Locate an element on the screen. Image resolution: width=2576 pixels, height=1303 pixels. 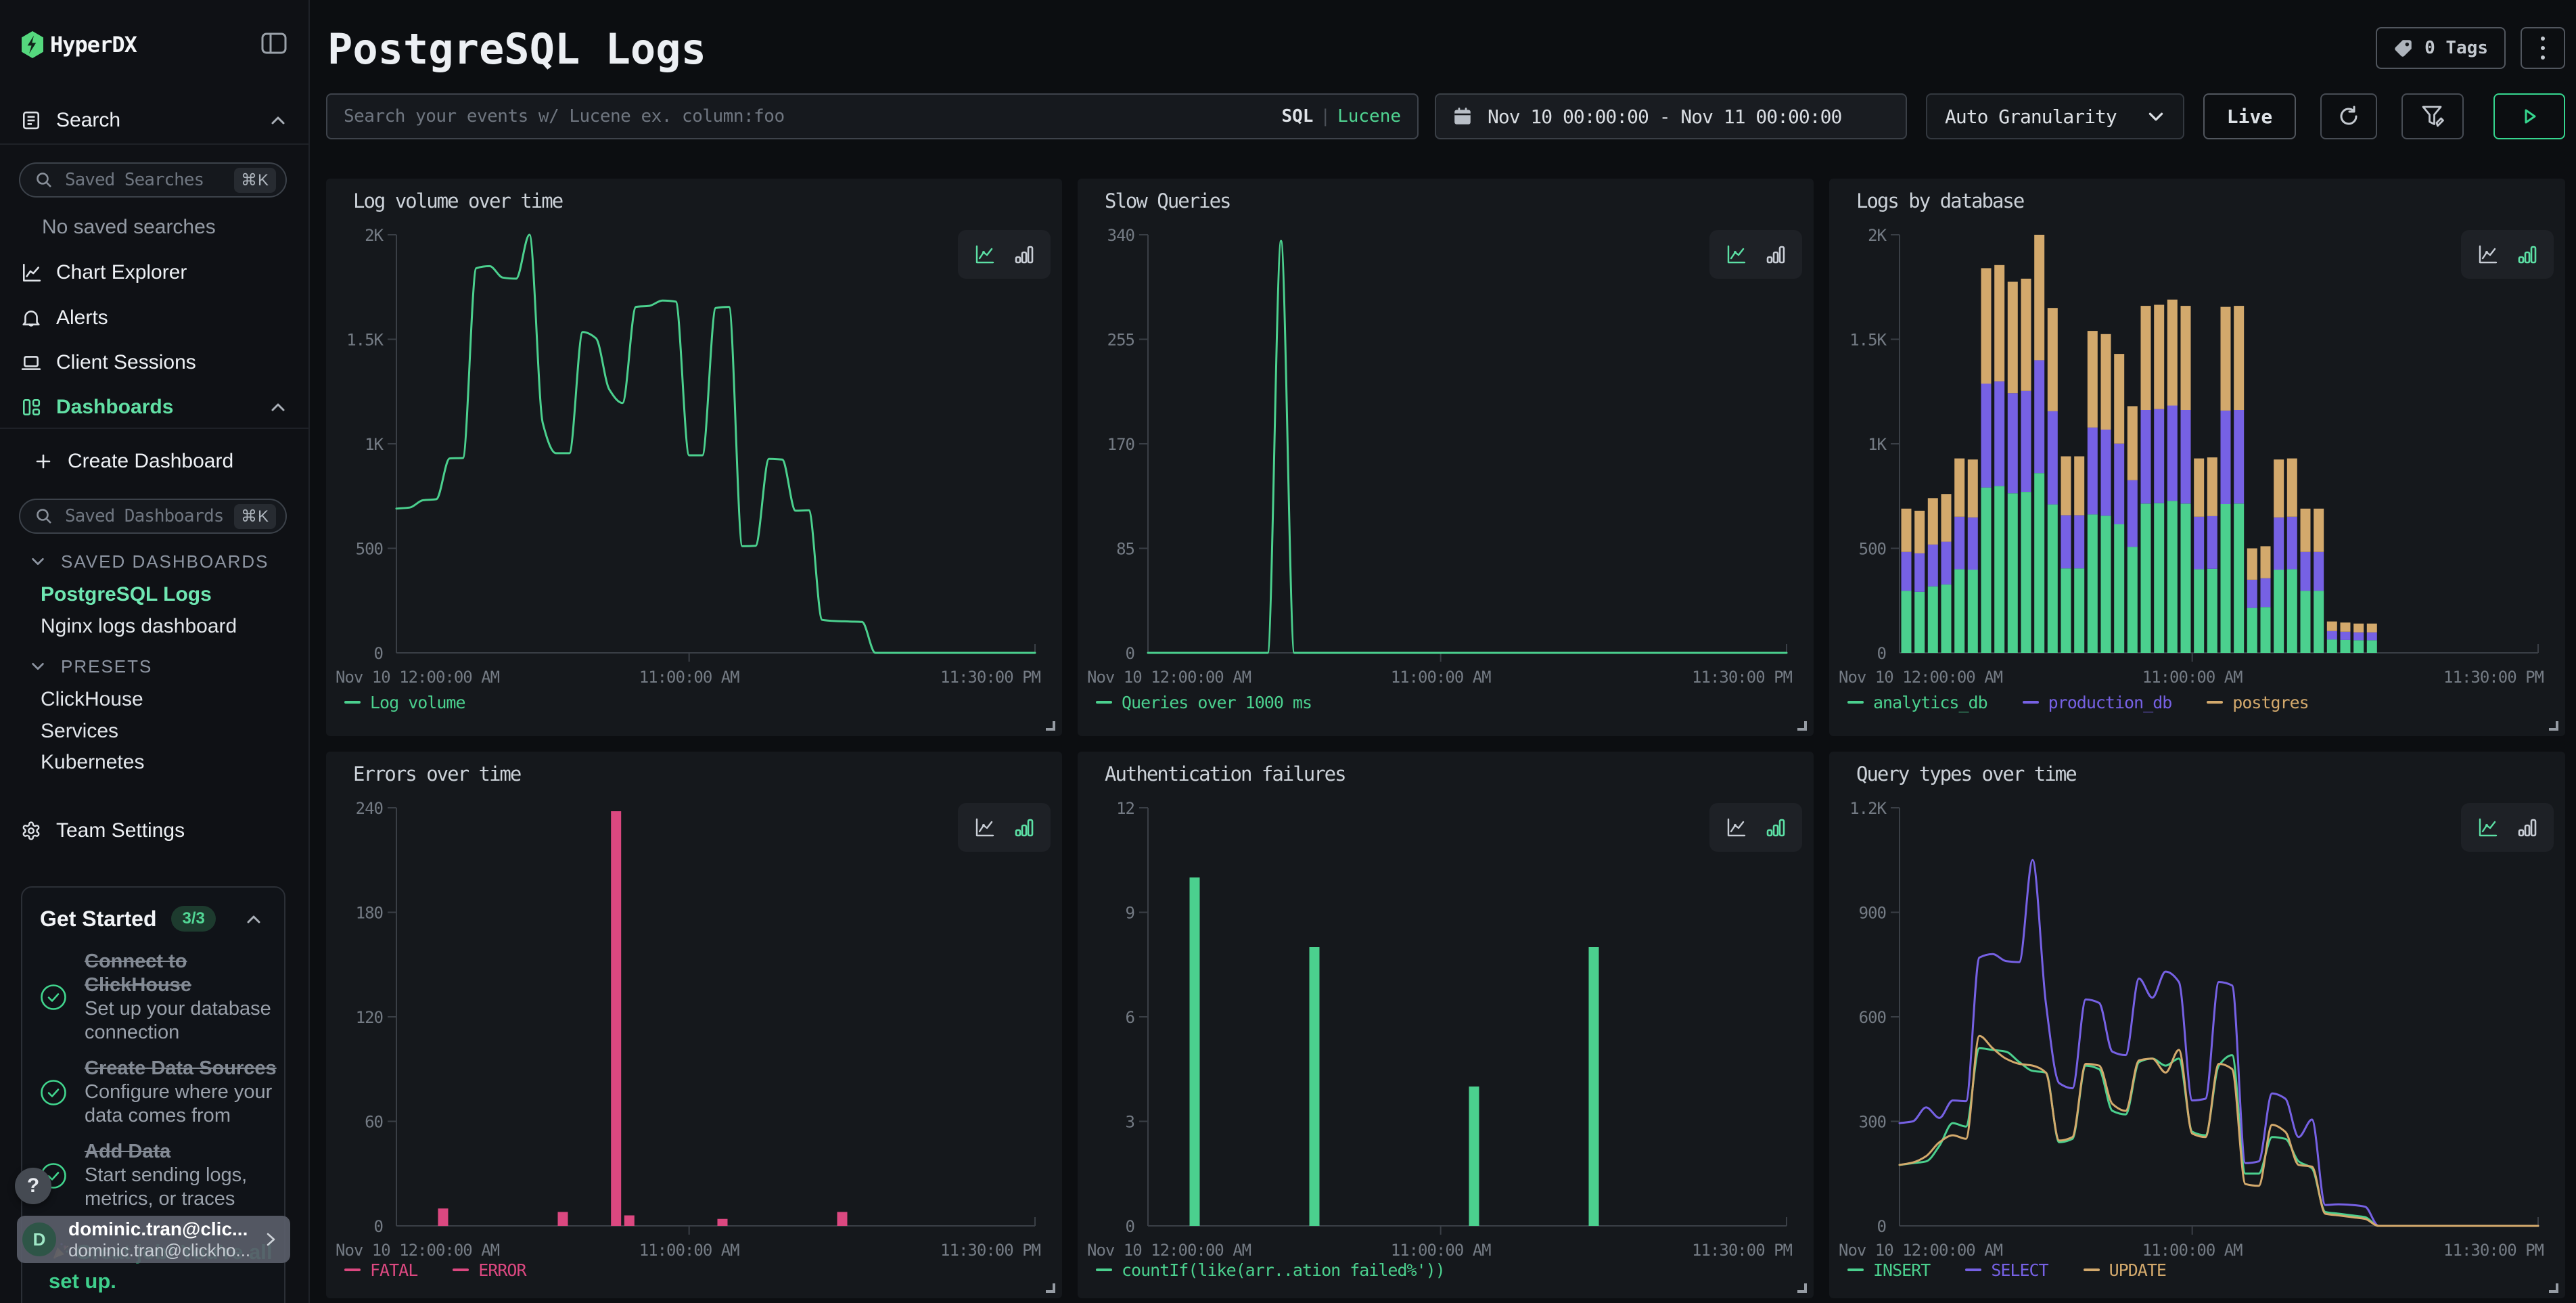
more-menu-button is located at coordinates (2543, 48).